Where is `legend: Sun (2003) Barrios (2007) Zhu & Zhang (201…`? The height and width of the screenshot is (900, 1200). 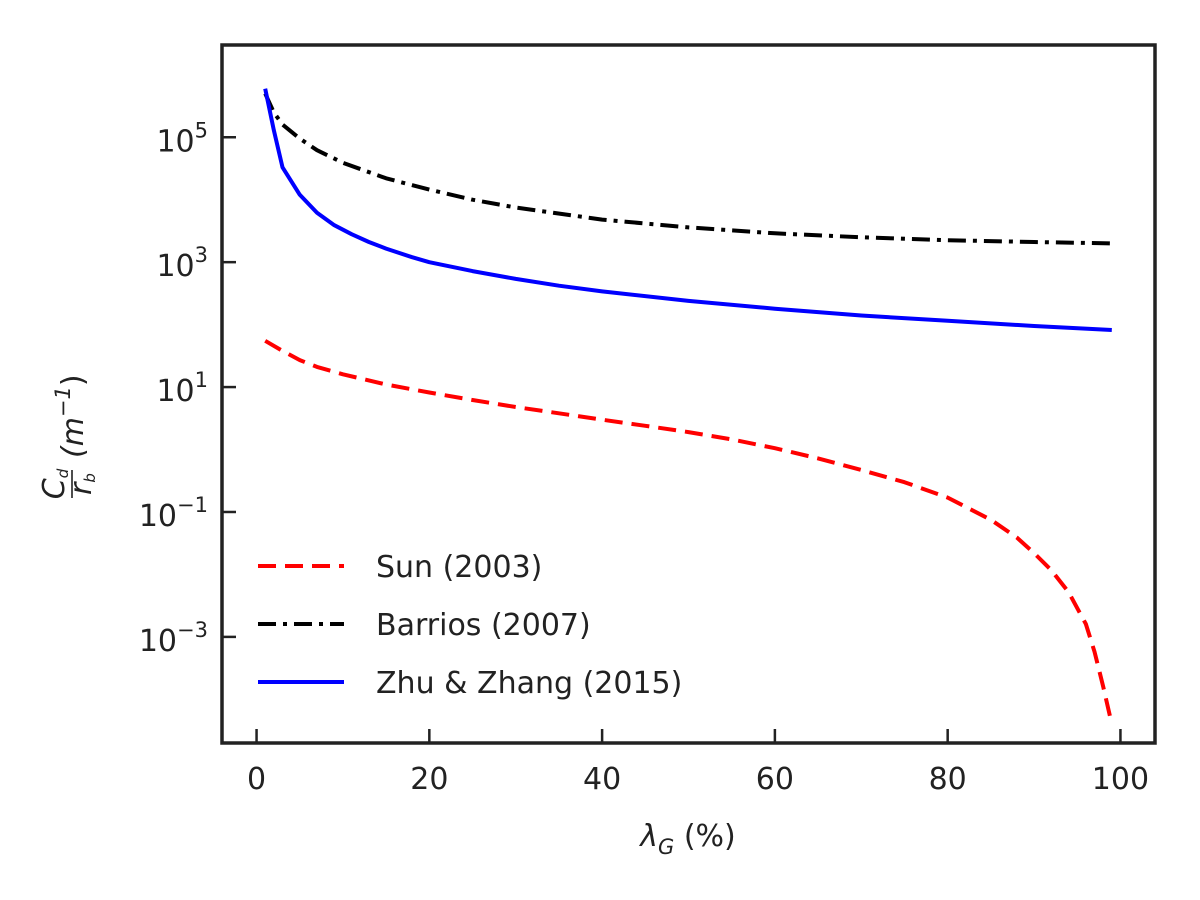
legend: Sun (2003) Barrios (2007) Zhu & Zhang (201… is located at coordinates (470, 625).